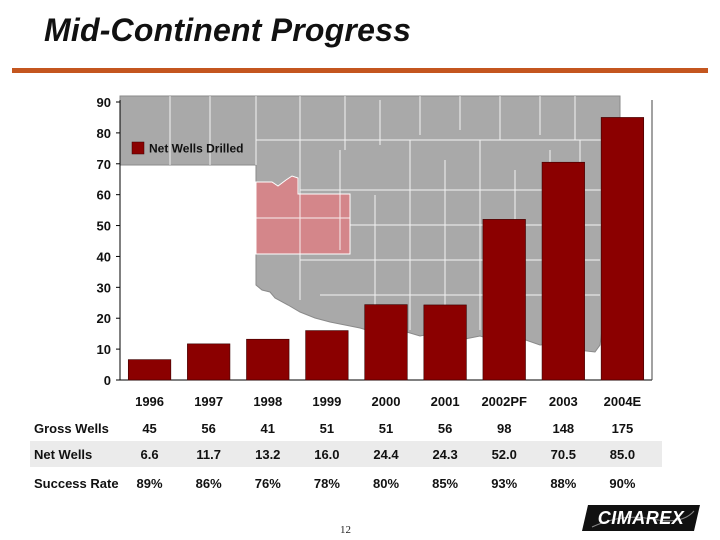 Image resolution: width=720 pixels, height=540 pixels. Describe the element at coordinates (149, 483) in the screenshot. I see `table-cell: 89%` at that location.